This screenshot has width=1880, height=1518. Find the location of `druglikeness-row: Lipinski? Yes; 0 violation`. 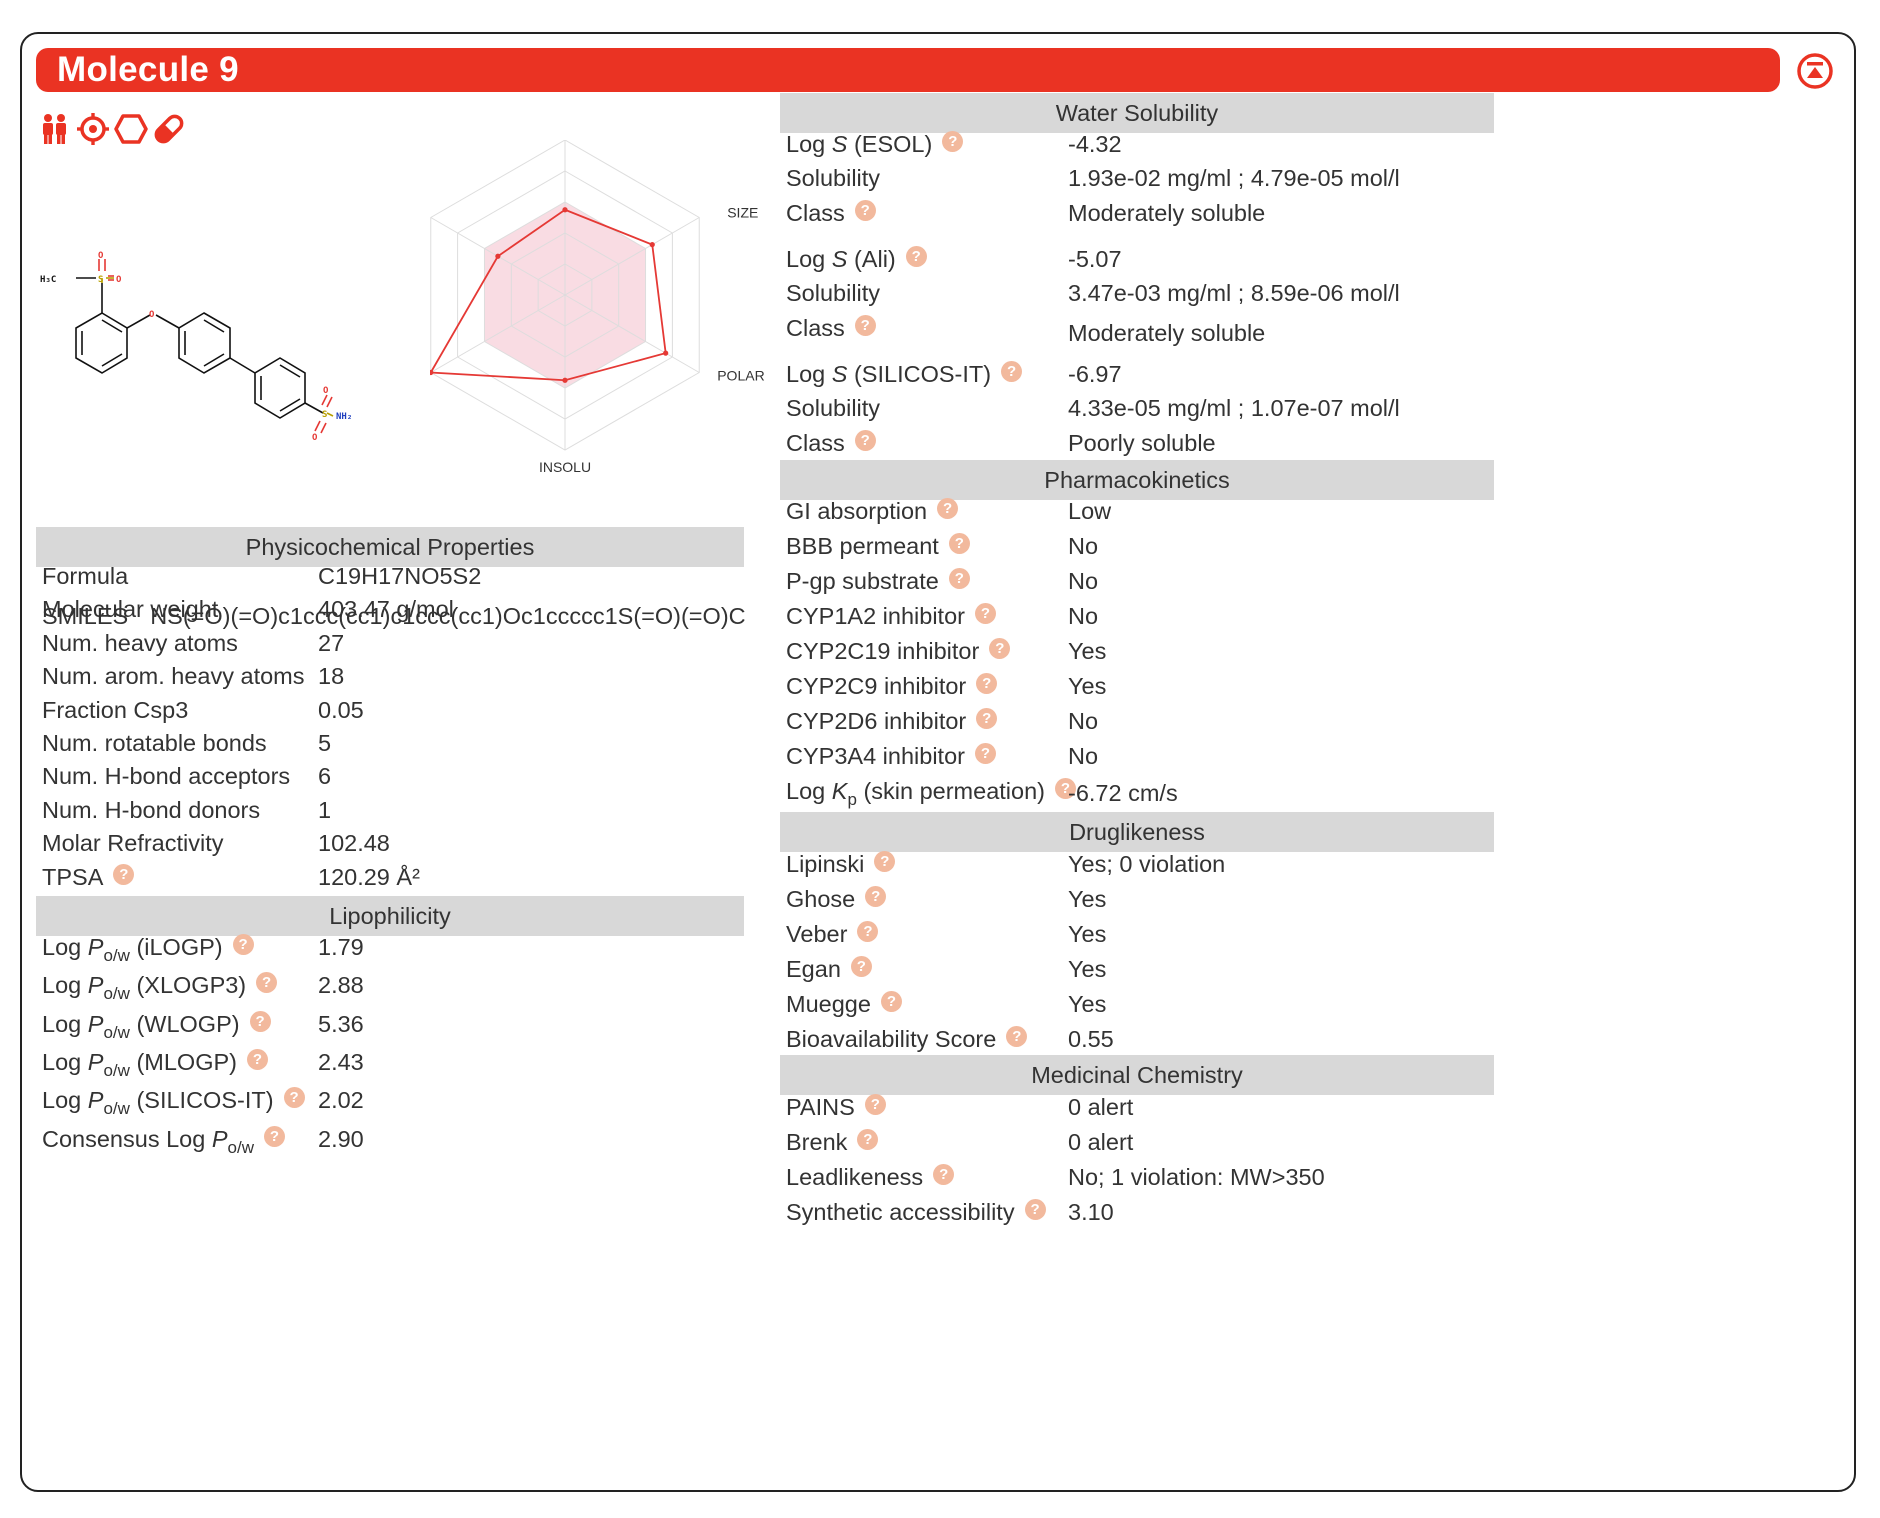

druglikeness-row: Lipinski? Yes; 0 violation is located at coordinates (1140, 864).